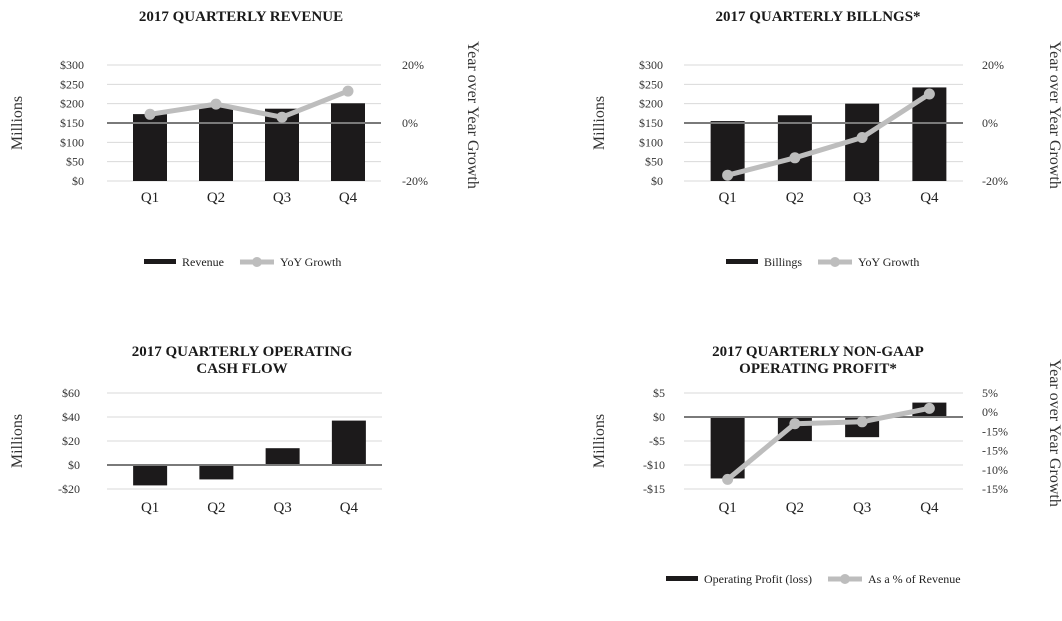 Image resolution: width=1062 pixels, height=621 pixels. What do you see at coordinates (990, 393) in the screenshot?
I see `y2-tick-label: 5%` at bounding box center [990, 393].